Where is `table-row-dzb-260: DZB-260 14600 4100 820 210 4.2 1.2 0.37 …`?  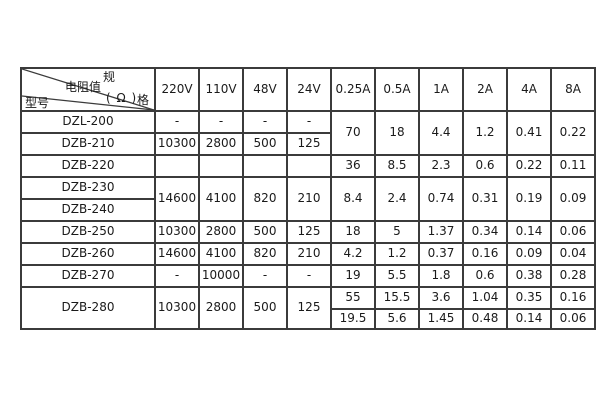
table-row-dzb-260: DZB-260 14600 4100 820 210 4.2 1.2 0.37 … is located at coordinates (308, 254).